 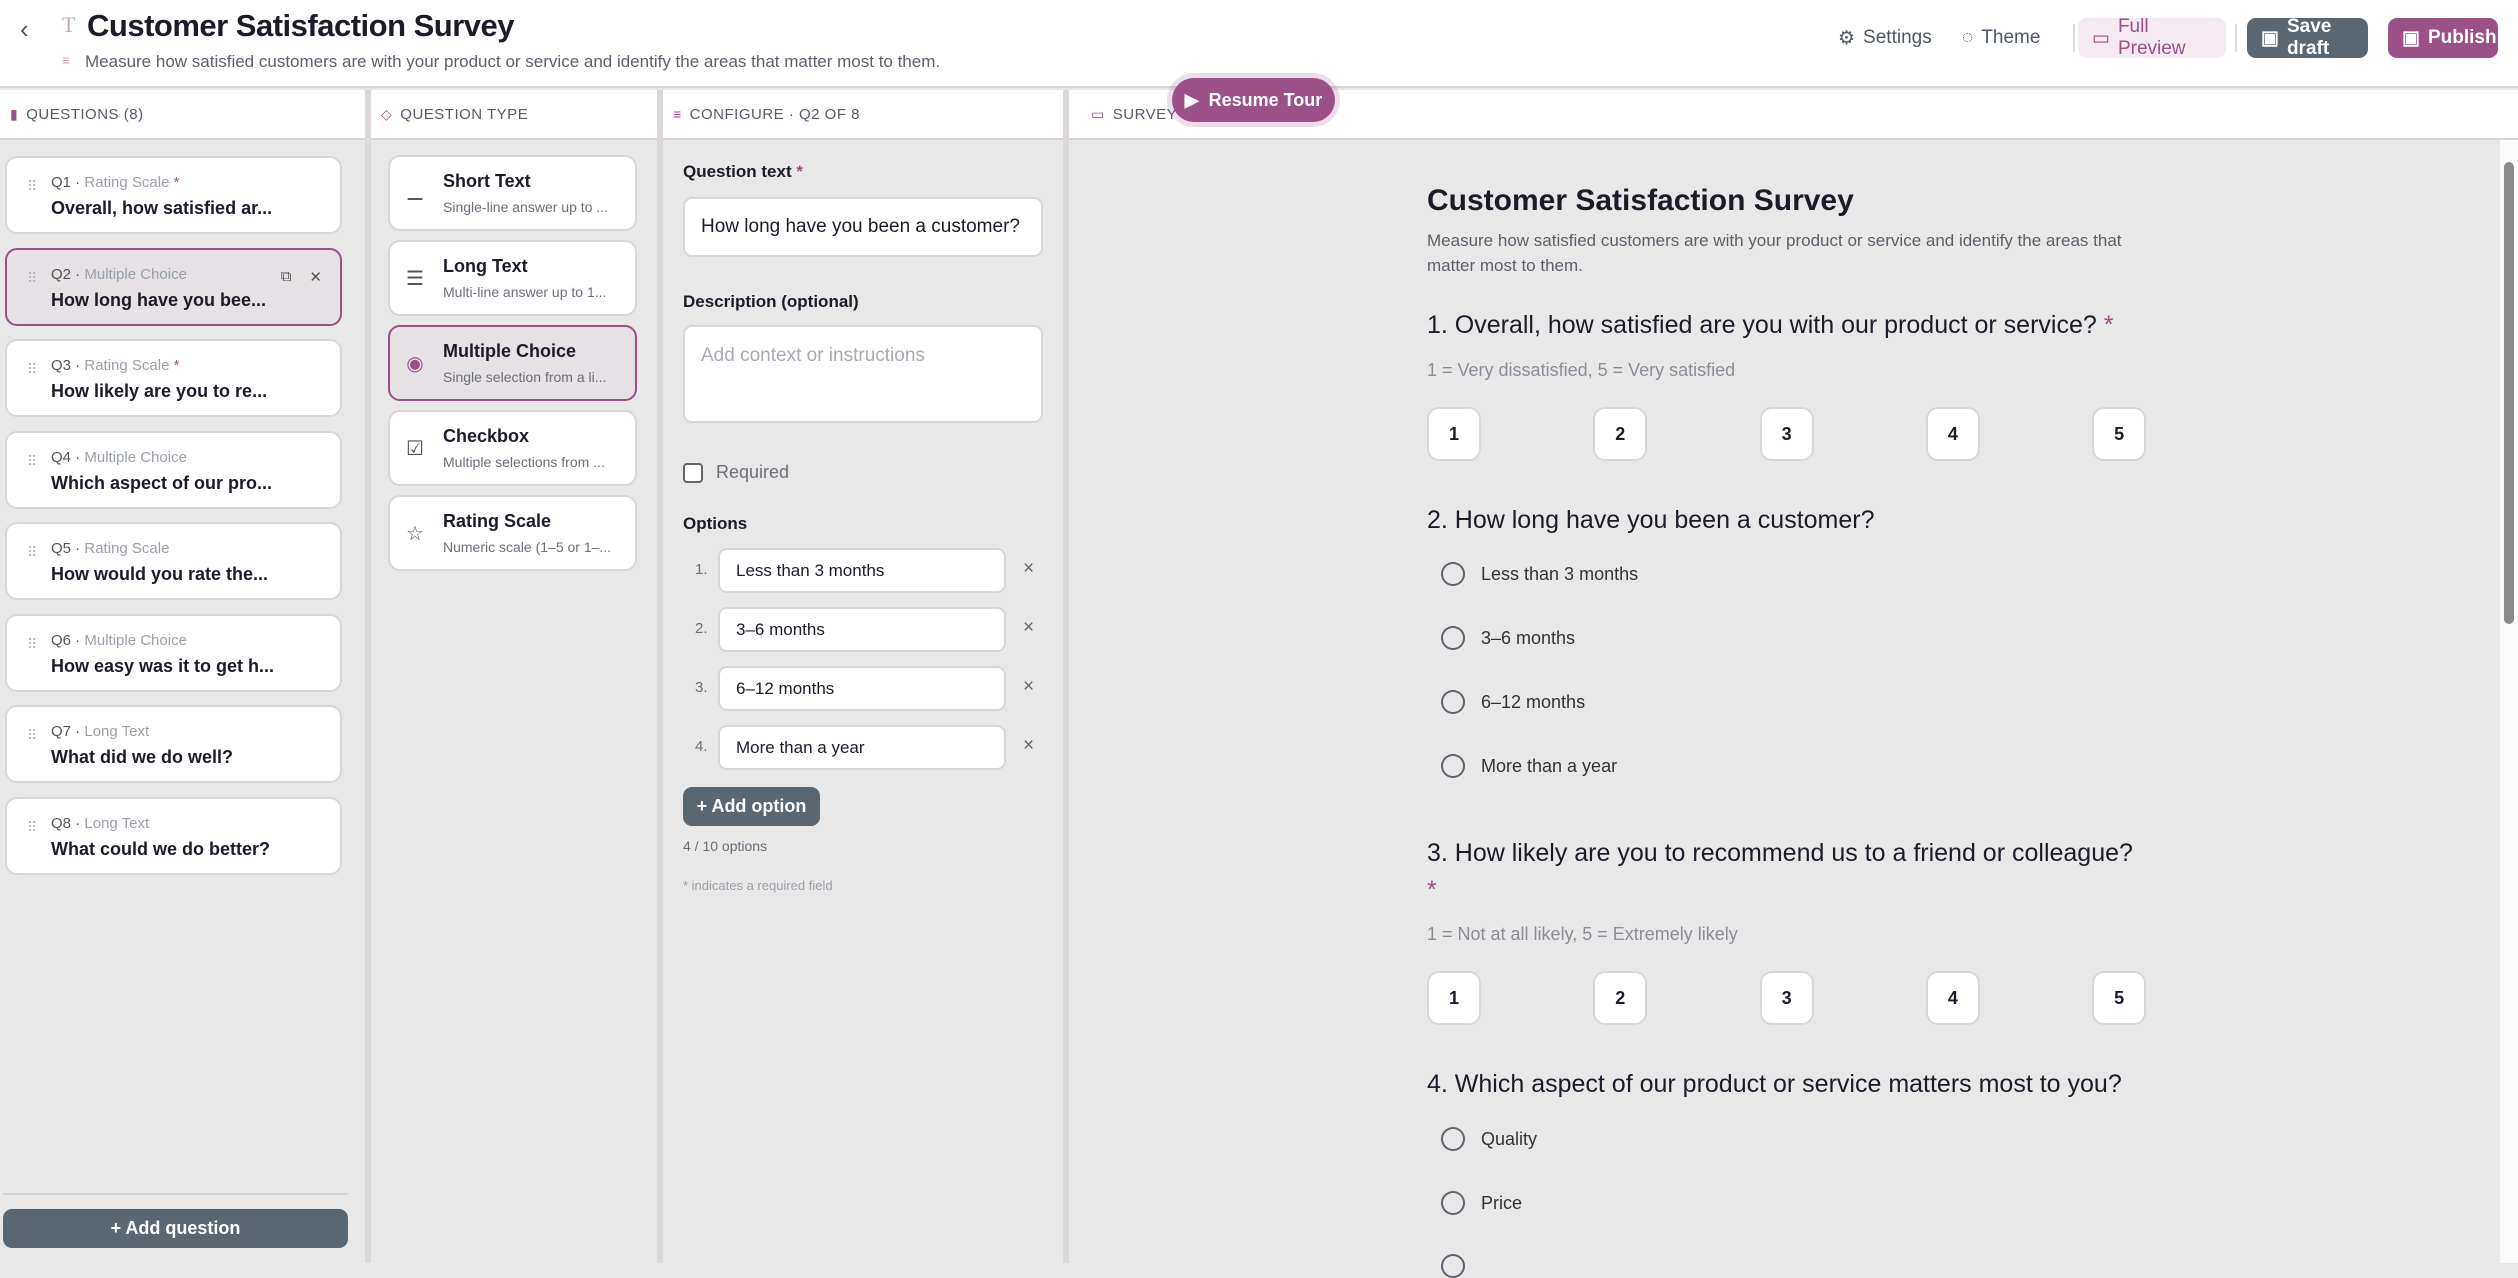 What do you see at coordinates (1502, 1202) in the screenshot?
I see `option-label: Price` at bounding box center [1502, 1202].